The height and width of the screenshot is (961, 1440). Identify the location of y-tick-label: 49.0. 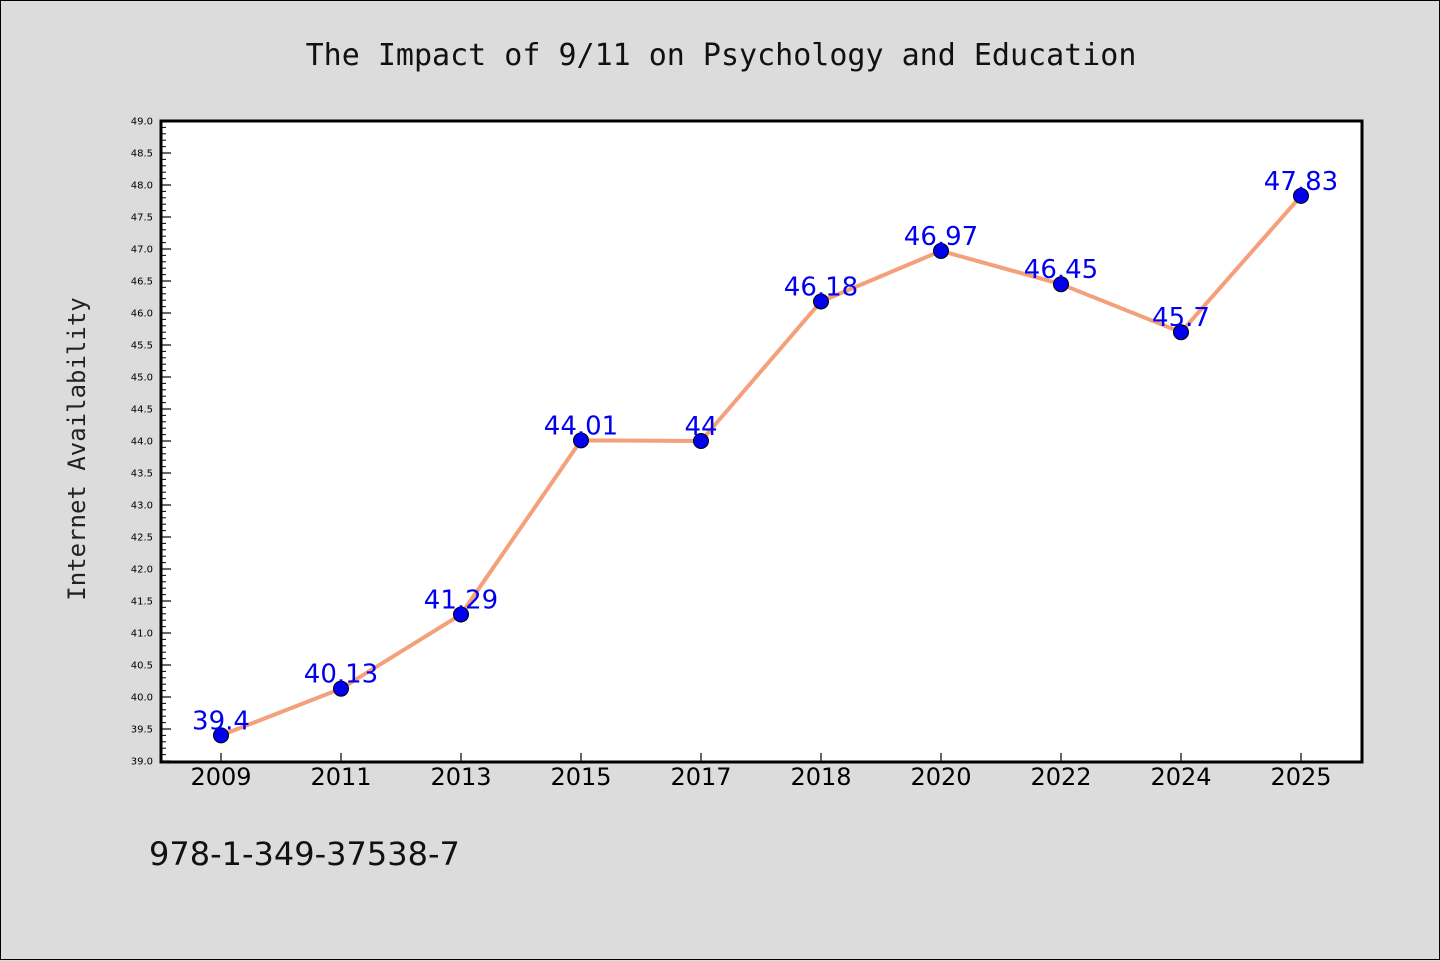
(142, 122).